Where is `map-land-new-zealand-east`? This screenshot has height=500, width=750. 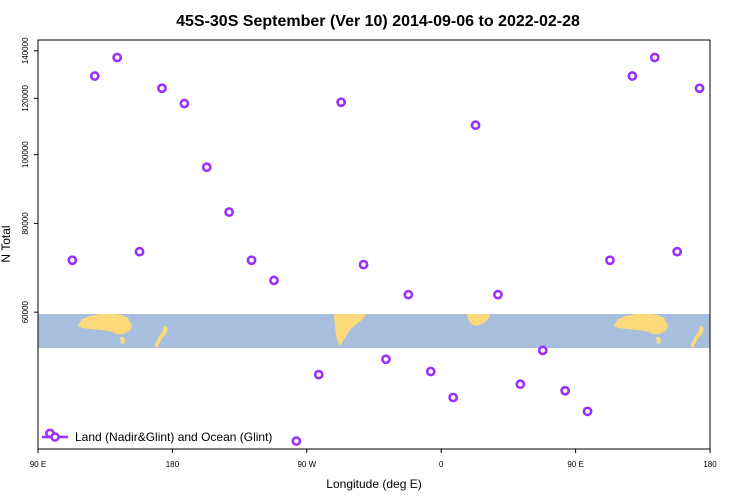 map-land-new-zealand-east is located at coordinates (697, 337).